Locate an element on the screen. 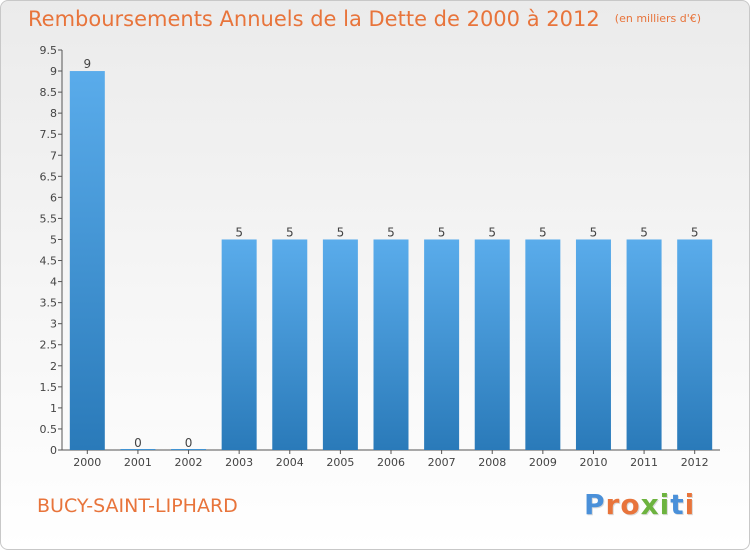 This screenshot has width=750, height=550. y-tick-label: 9 is located at coordinates (53, 71).